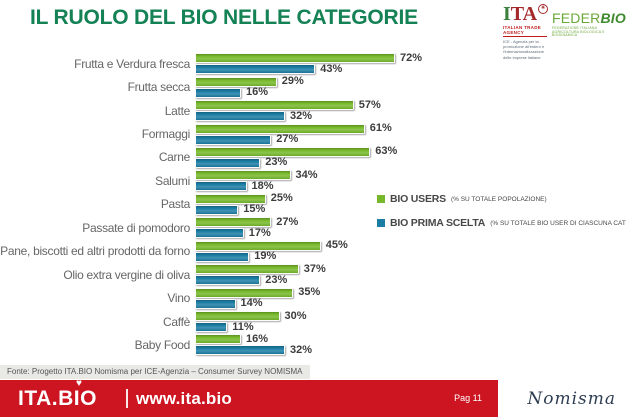 The width and height of the screenshot is (626, 417). I want to click on ita-letters-ta: TA, so click(524, 14).